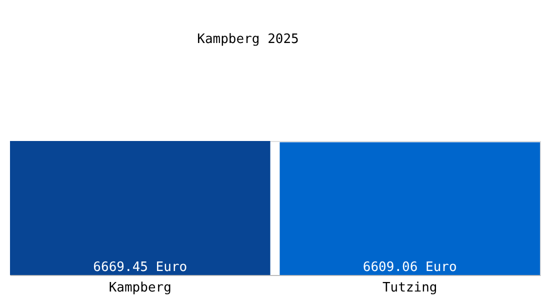 The image size is (550, 300). I want to click on x-tick-label: Tutzing, so click(410, 288).